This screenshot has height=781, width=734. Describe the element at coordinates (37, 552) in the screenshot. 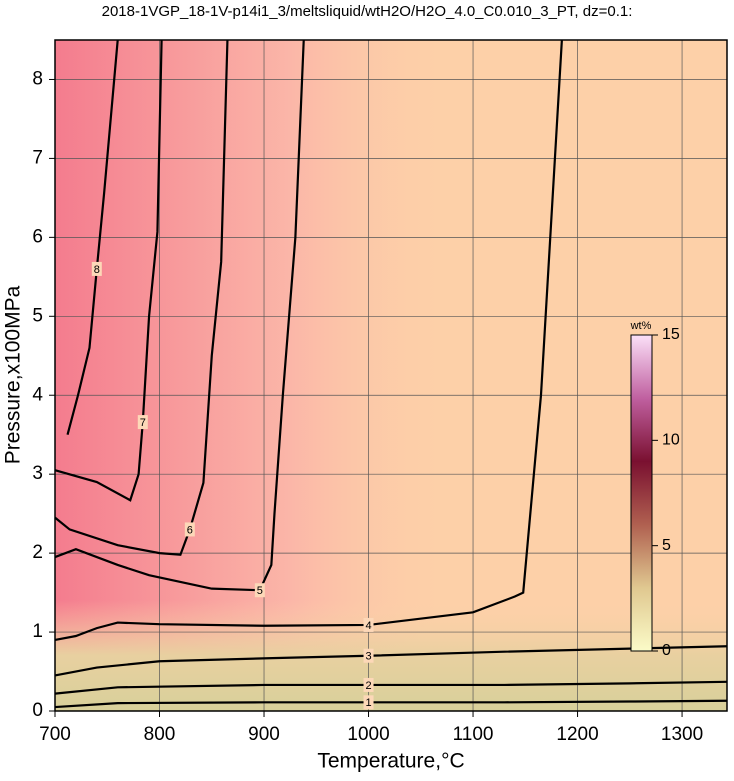

I see `y-tick-label: 2` at that location.